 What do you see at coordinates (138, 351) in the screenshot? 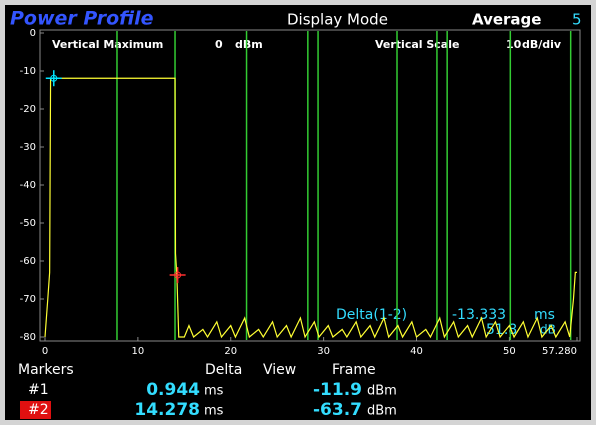
I see `x-tick-label: 10` at bounding box center [138, 351].